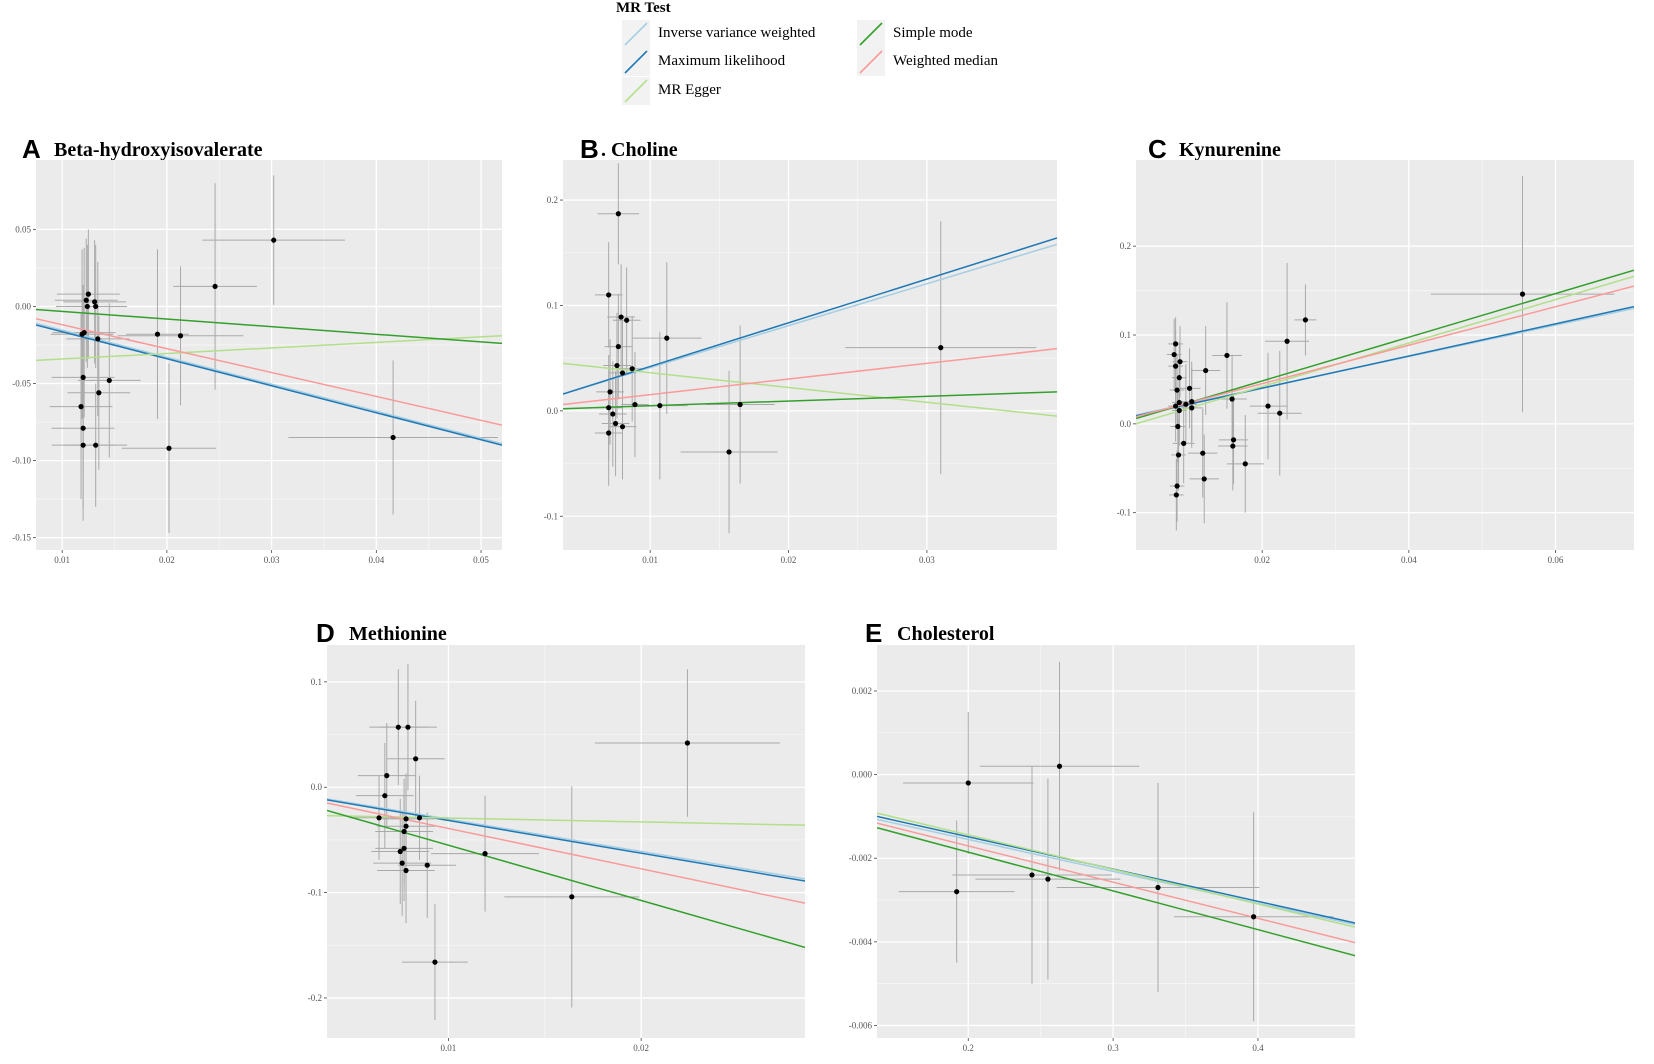 This screenshot has height=1064, width=1654. Describe the element at coordinates (1230, 150) in the screenshot. I see `panel-c-title: Kynurenine` at that location.